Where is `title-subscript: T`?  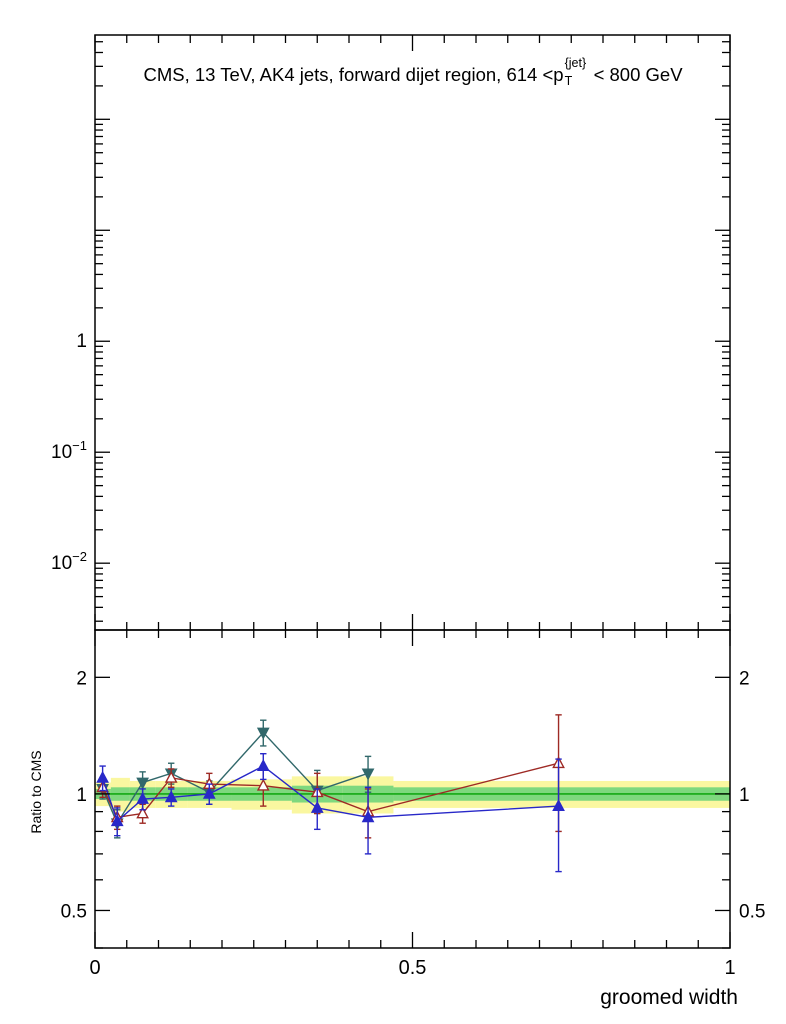
title-subscript: T is located at coordinates (568, 81).